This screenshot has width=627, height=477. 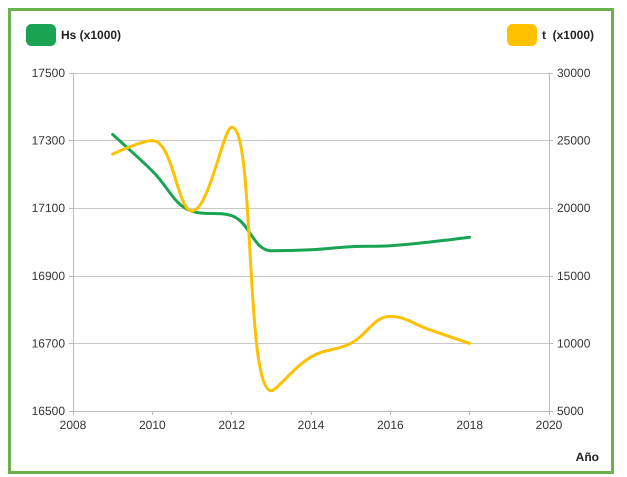 I want to click on y2-tick-label: 15000, so click(x=574, y=275).